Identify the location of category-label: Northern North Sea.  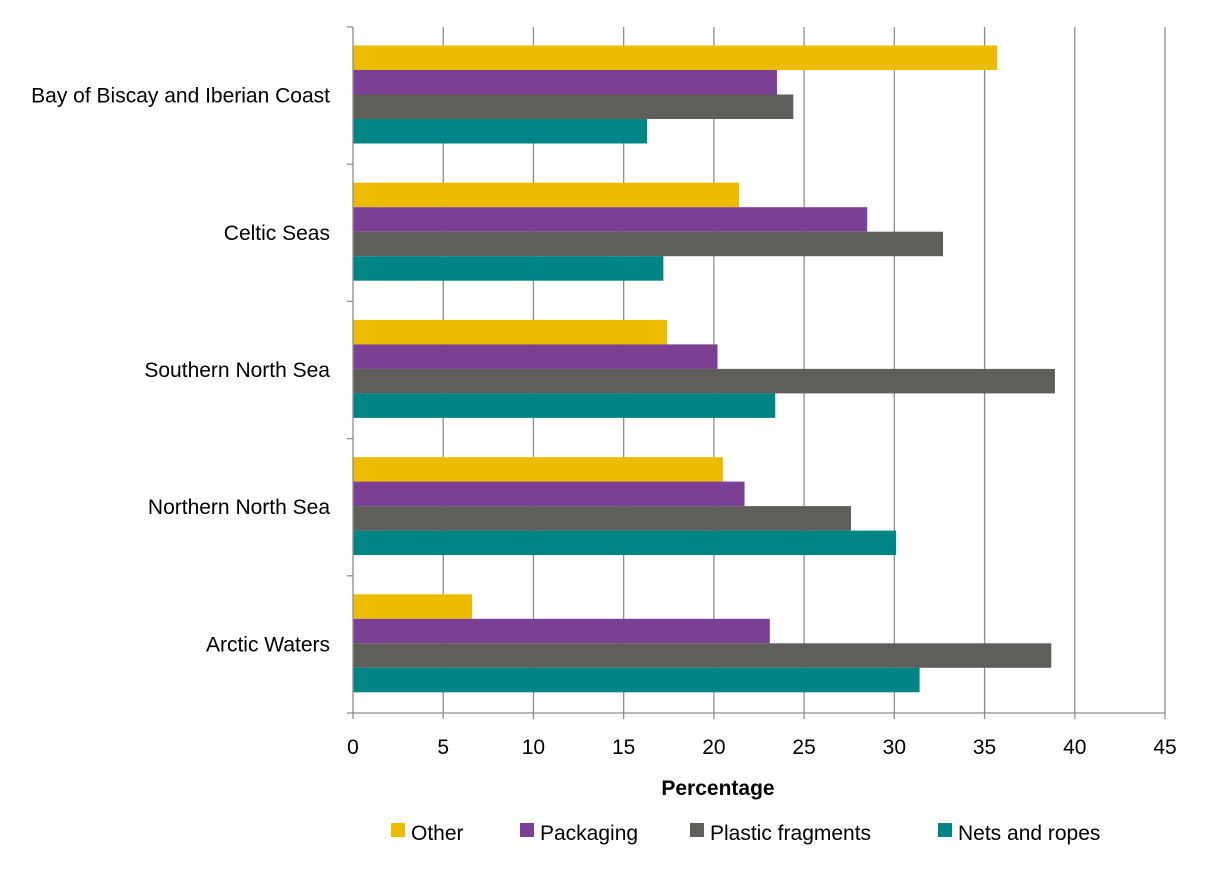
(239, 507).